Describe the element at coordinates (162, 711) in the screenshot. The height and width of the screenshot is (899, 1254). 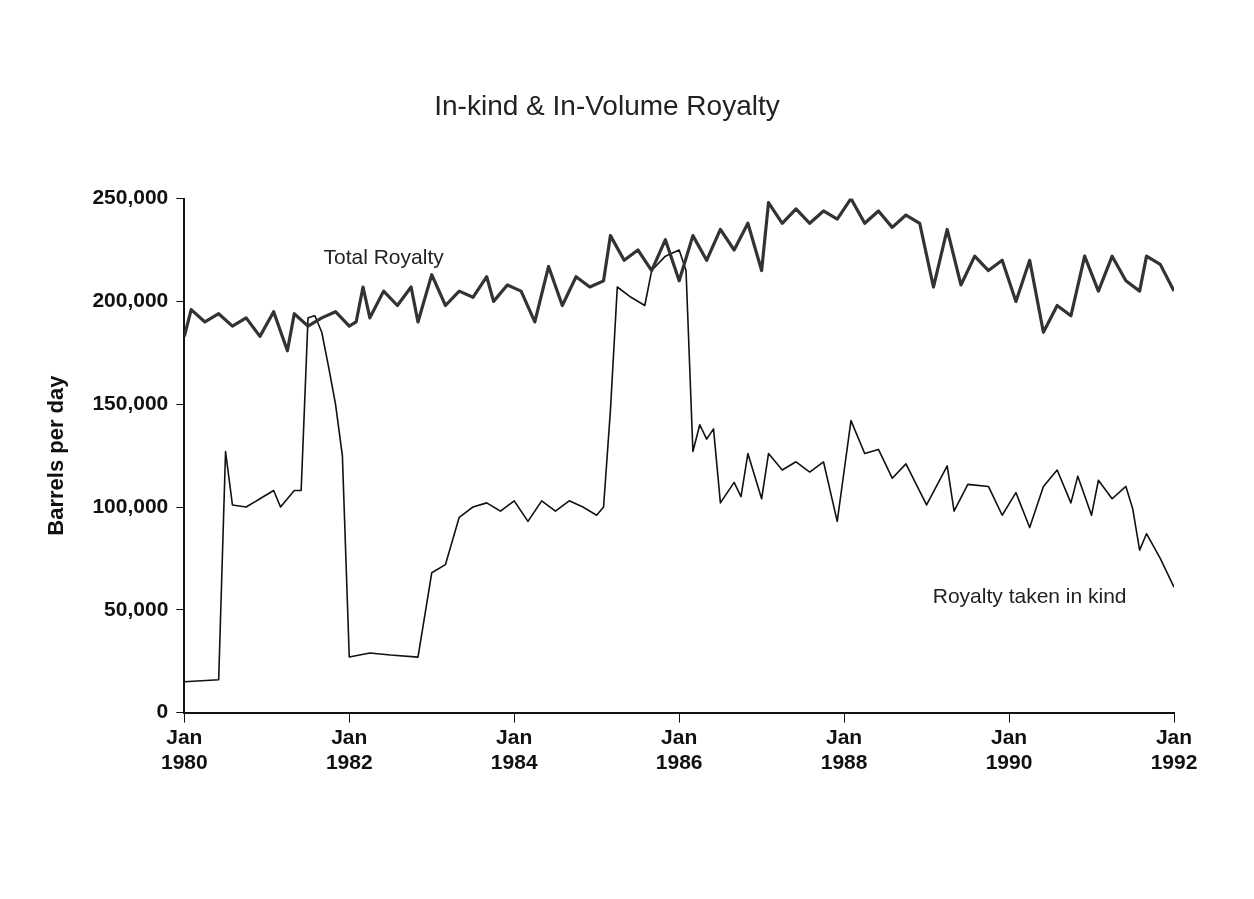
I see `y-tick-label: 0` at that location.